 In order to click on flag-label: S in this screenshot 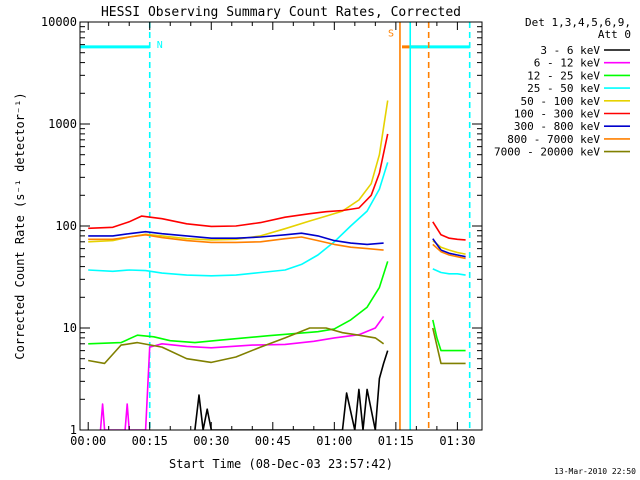, I will do `click(391, 34)`.